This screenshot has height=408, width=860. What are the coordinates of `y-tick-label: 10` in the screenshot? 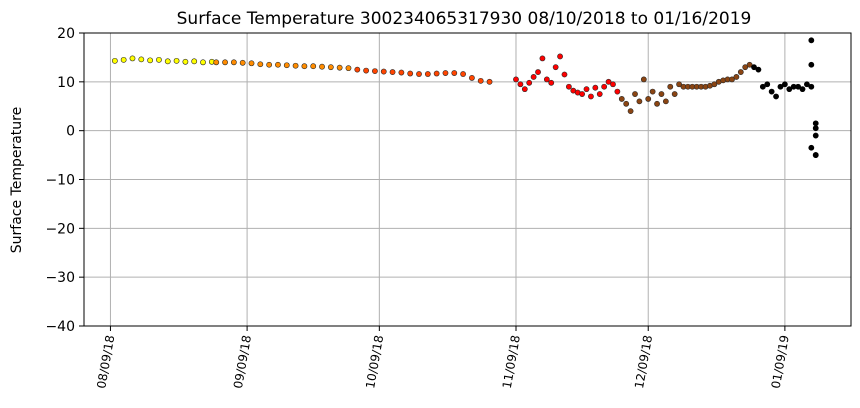 It's located at (66, 83).